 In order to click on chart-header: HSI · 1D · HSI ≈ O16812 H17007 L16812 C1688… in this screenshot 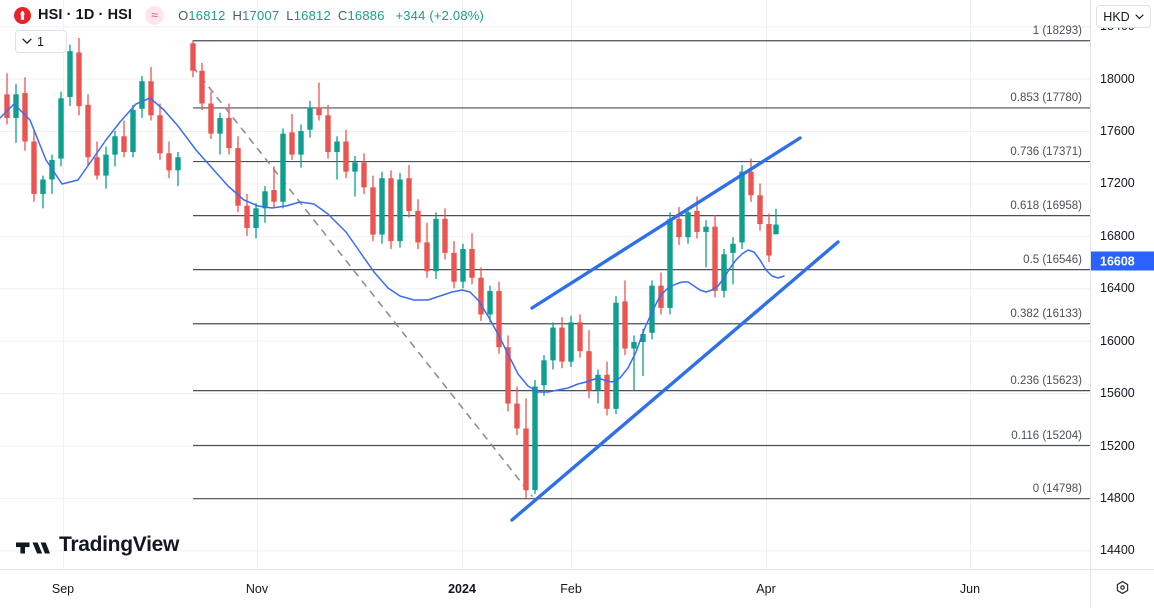, I will do `click(577, 15)`.